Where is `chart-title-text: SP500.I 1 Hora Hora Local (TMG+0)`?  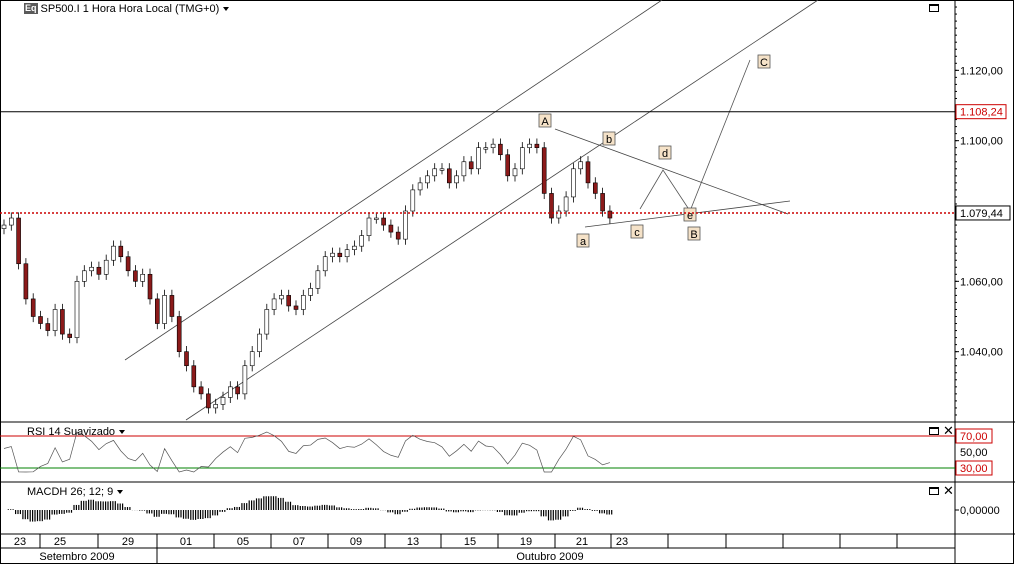
chart-title-text: SP500.I 1 Hora Hora Local (TMG+0) is located at coordinates (130, 9).